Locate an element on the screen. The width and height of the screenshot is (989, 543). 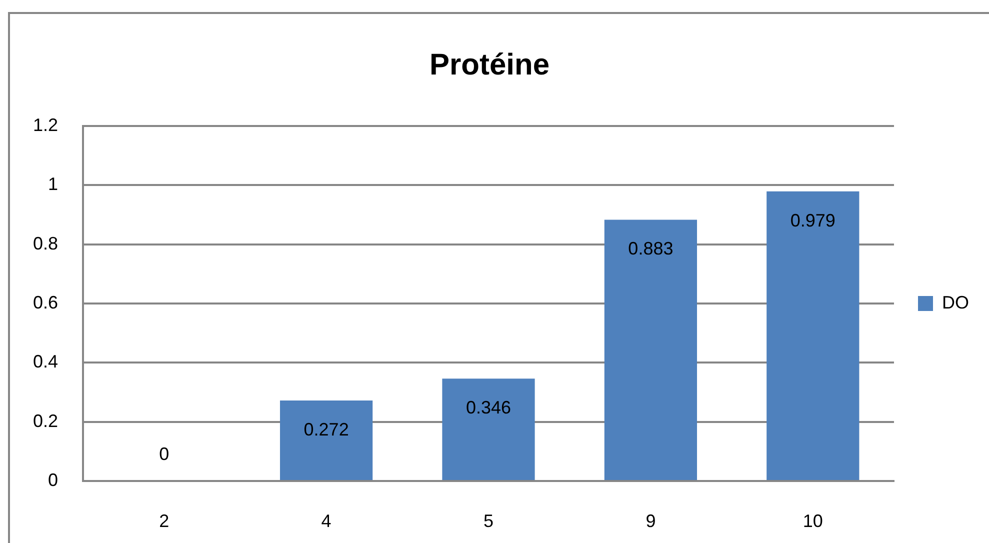
data-label: 0.346 is located at coordinates (489, 408).